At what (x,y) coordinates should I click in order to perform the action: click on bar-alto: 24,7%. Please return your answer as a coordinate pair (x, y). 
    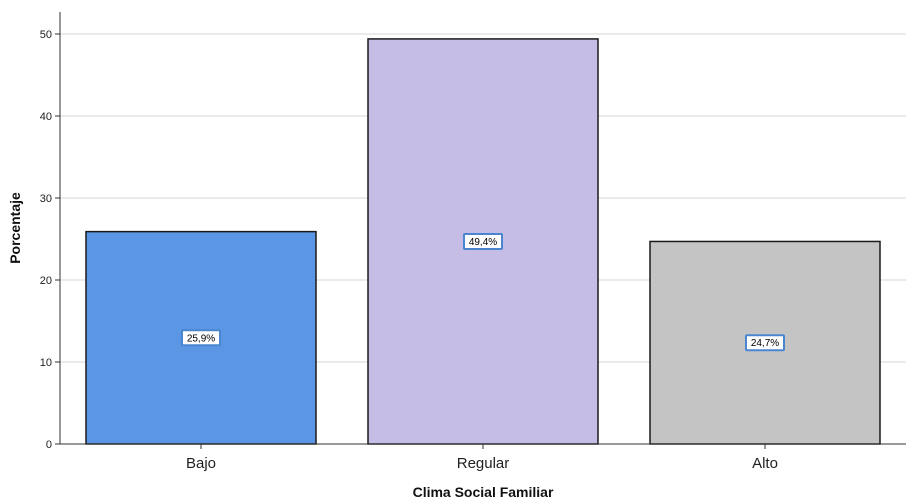
    Looking at the image, I should click on (765, 342).